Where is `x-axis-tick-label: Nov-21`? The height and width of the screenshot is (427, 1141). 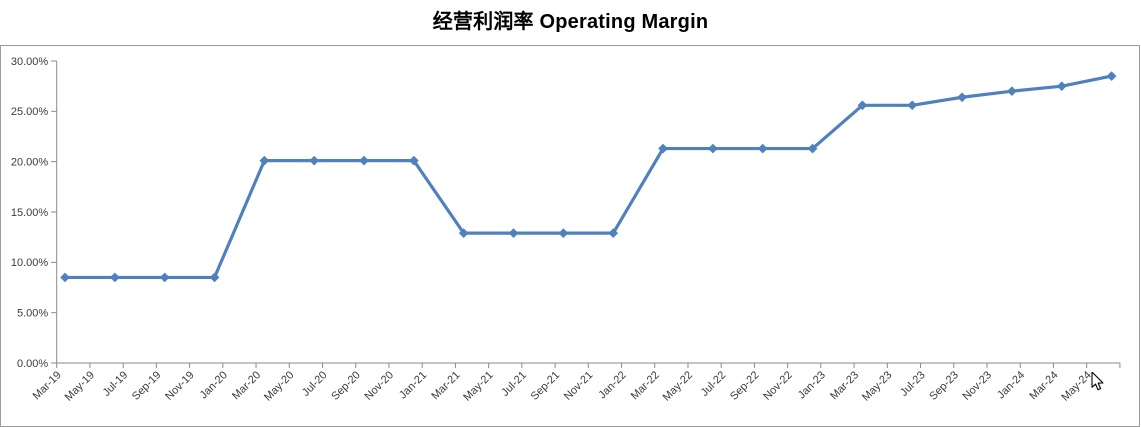
x-axis-tick-label: Nov-21 is located at coordinates (579, 386).